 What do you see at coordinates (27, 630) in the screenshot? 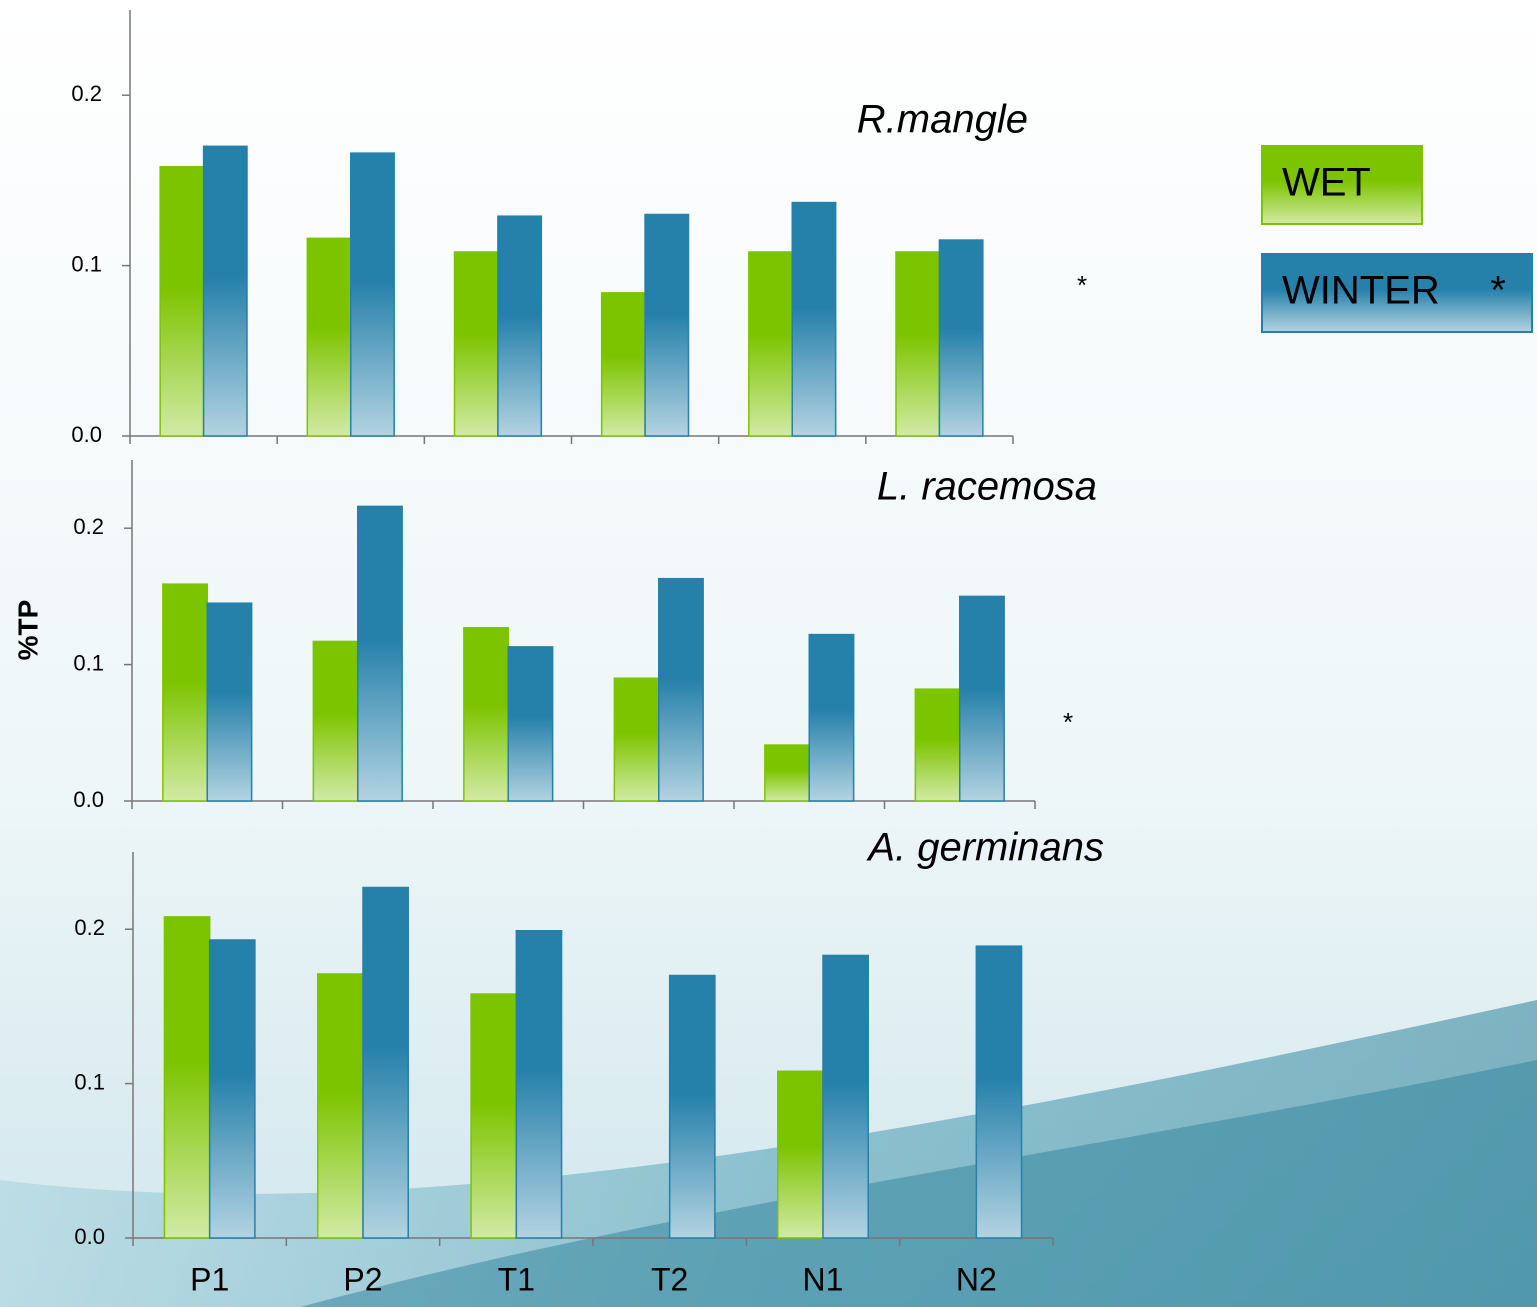
I see `y-axis-label: %TP` at bounding box center [27, 630].